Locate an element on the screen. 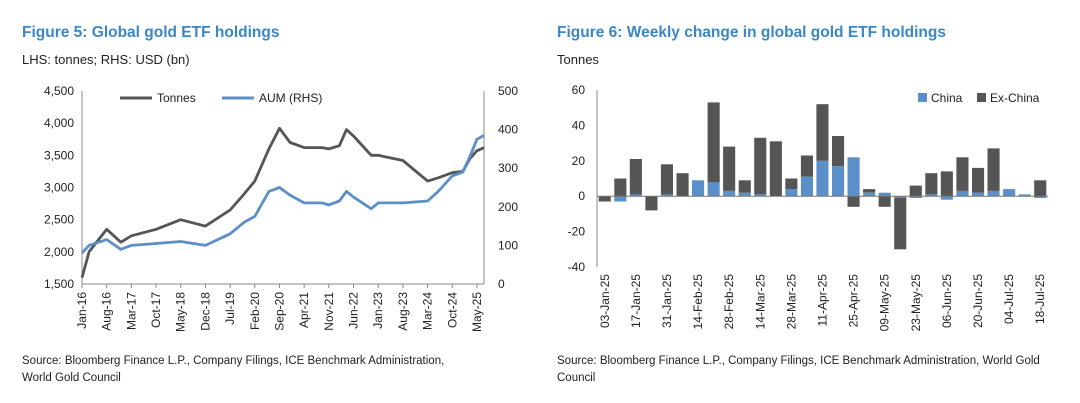 Image resolution: width=1080 pixels, height=403 pixels. y-tick-label: 0 is located at coordinates (581, 196).